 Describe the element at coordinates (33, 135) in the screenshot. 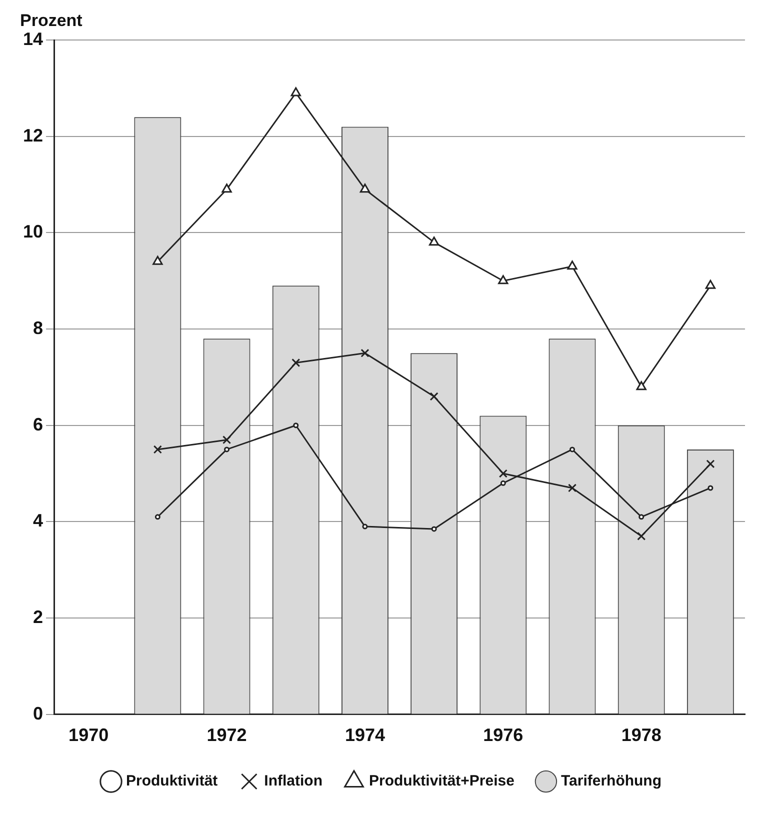

I see `y-tick-label: 12` at that location.